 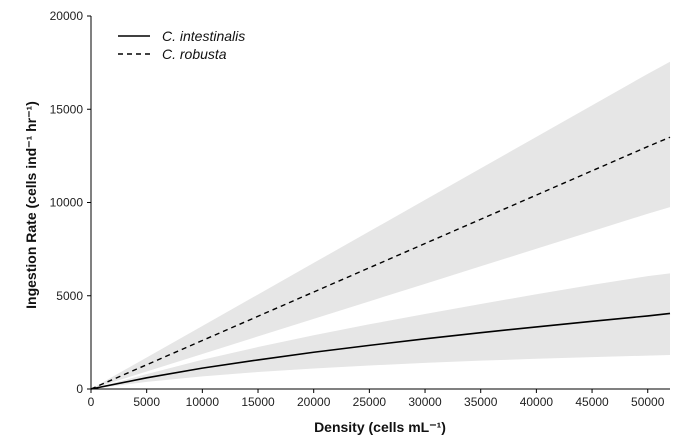 I want to click on x-tick-label: 0, so click(x=91, y=402).